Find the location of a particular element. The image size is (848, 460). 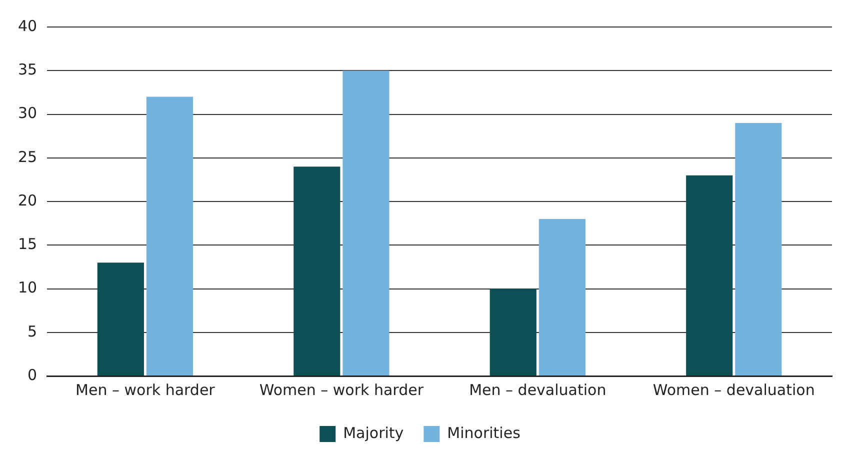

legend-label: Majority is located at coordinates (373, 433).